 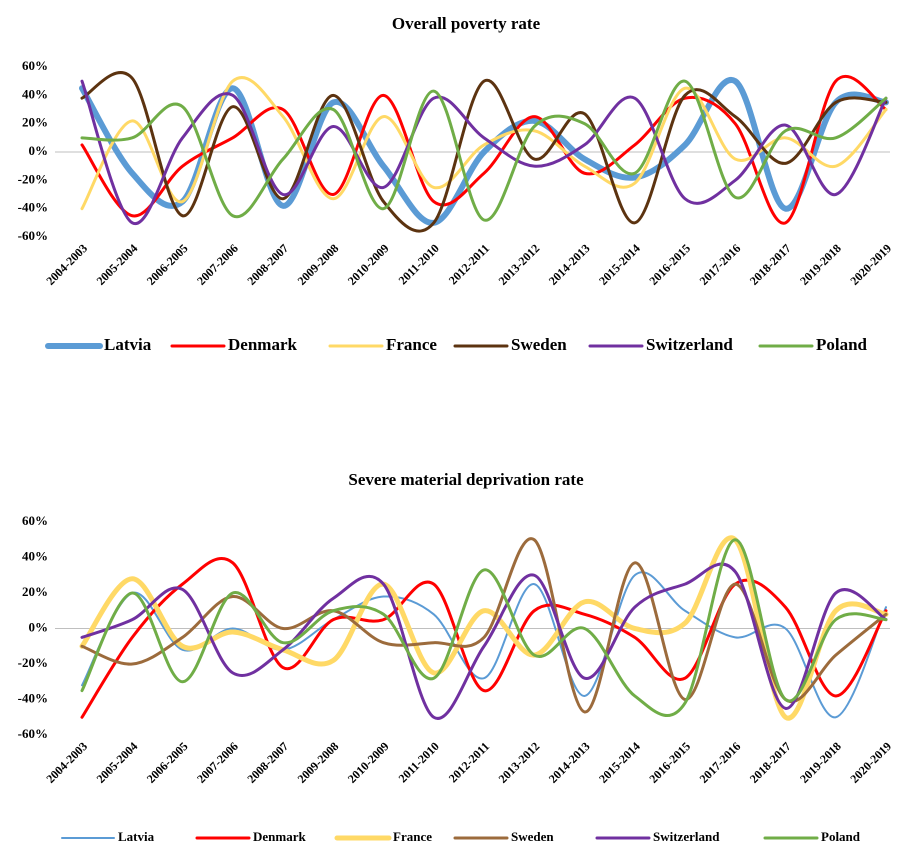 What do you see at coordinates (466, 23) in the screenshot?
I see `chart-title: Overall poverty rate` at bounding box center [466, 23].